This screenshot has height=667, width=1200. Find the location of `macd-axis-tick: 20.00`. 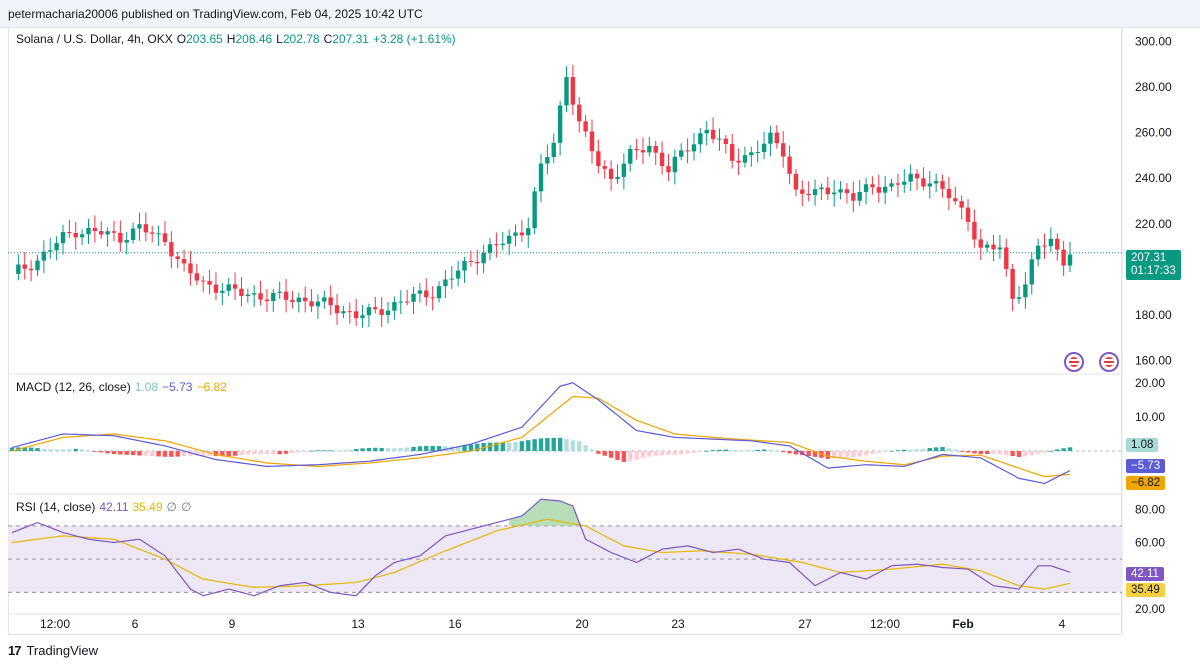

macd-axis-tick: 20.00 is located at coordinates (1150, 383).